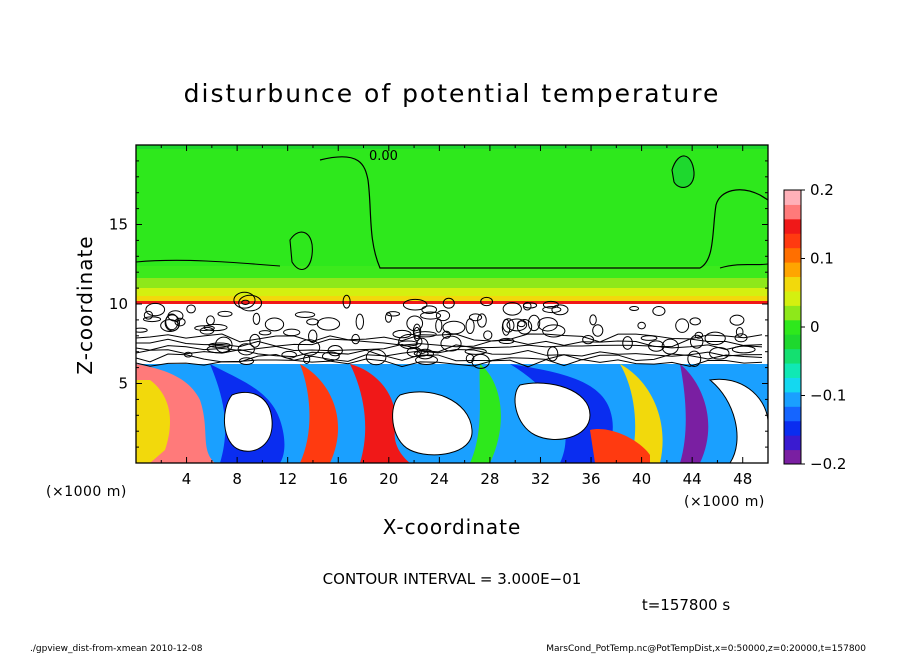  What do you see at coordinates (815, 327) in the screenshot?
I see `colorbar-tick-label: 0` at bounding box center [815, 327].